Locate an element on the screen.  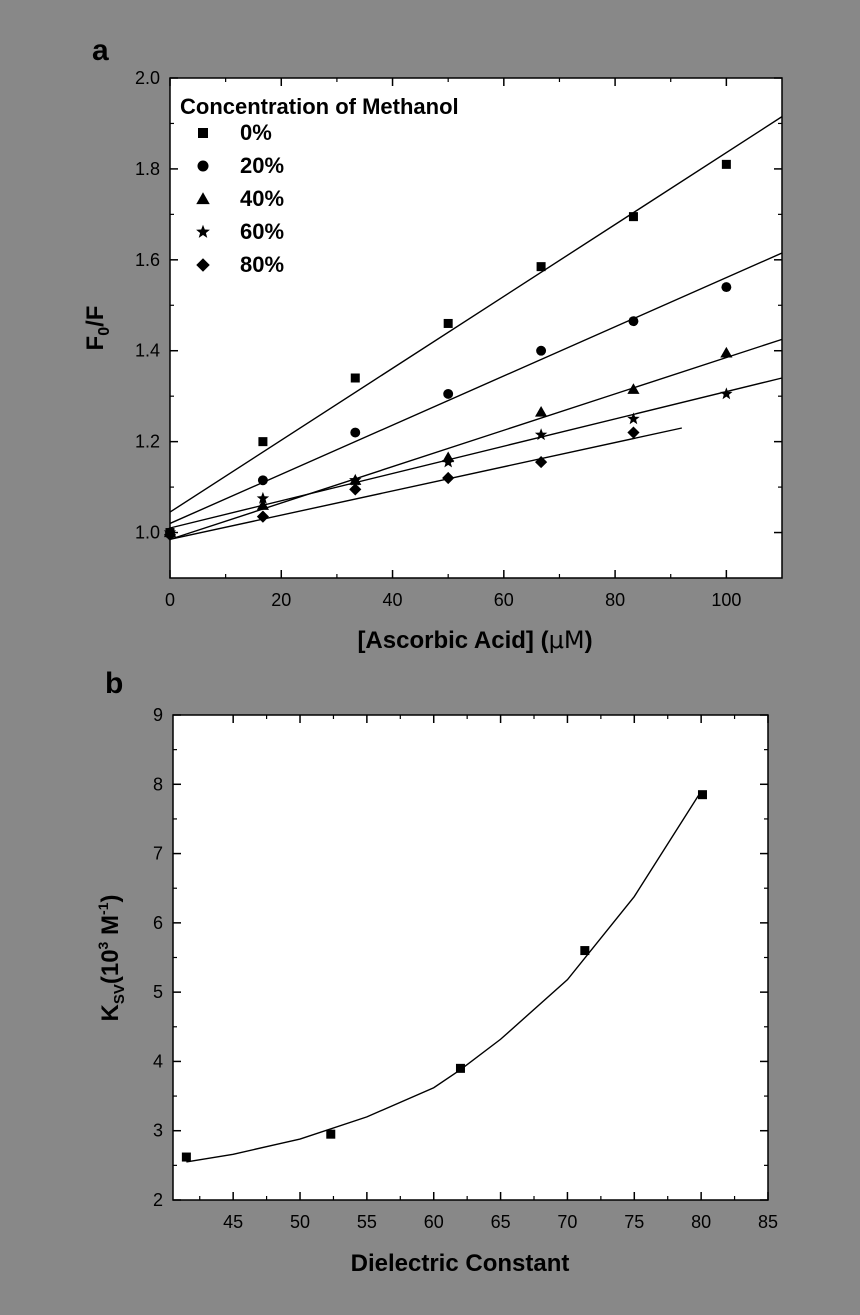
y-tick-label: 9 is located at coordinates (158, 715).